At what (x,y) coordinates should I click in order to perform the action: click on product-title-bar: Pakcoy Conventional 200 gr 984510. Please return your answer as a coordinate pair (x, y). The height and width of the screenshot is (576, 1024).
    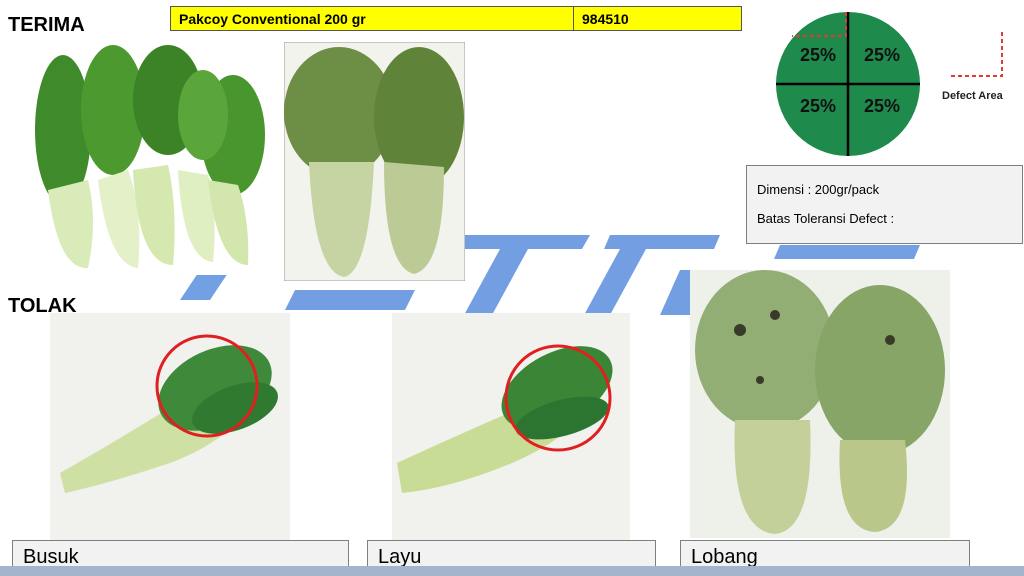
    Looking at the image, I should click on (456, 18).